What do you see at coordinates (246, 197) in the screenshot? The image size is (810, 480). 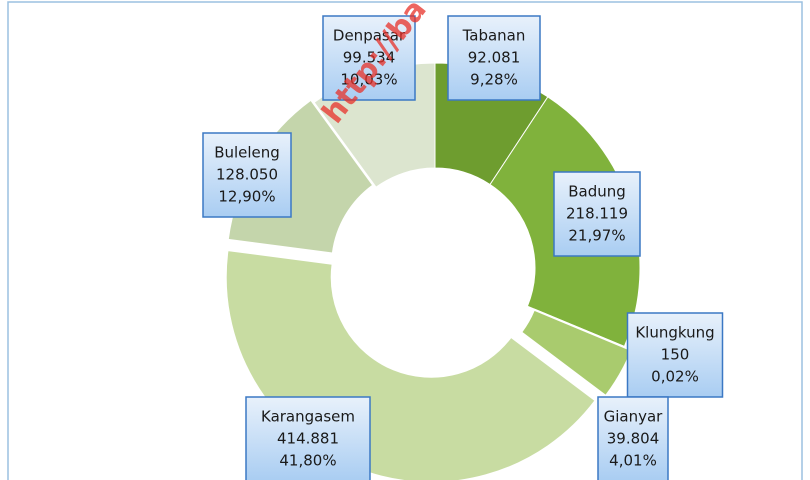 I see `percent-label: 12,90%` at bounding box center [246, 197].